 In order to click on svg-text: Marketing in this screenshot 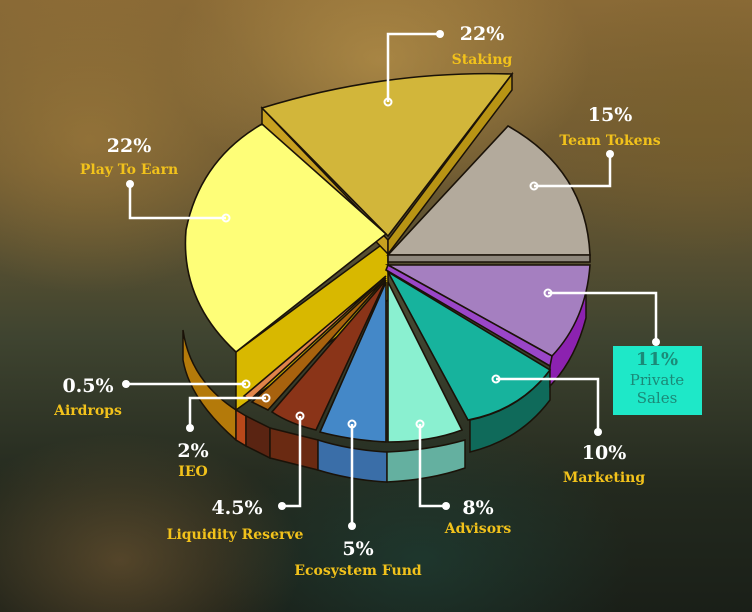, I will do `click(604, 478)`.